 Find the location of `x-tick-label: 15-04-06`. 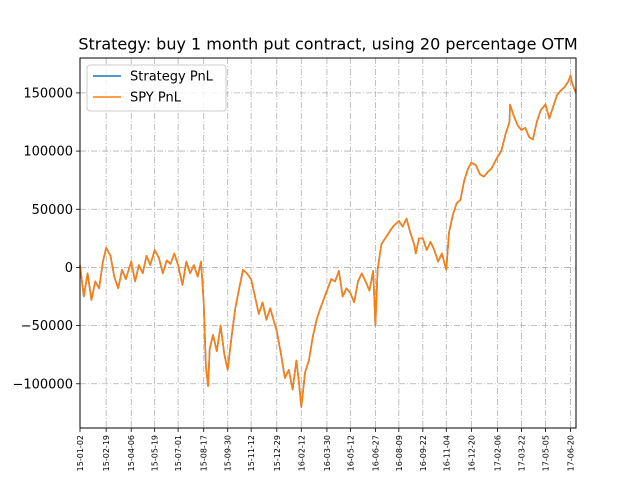

x-tick-label: 15-04-06 is located at coordinates (131, 453).